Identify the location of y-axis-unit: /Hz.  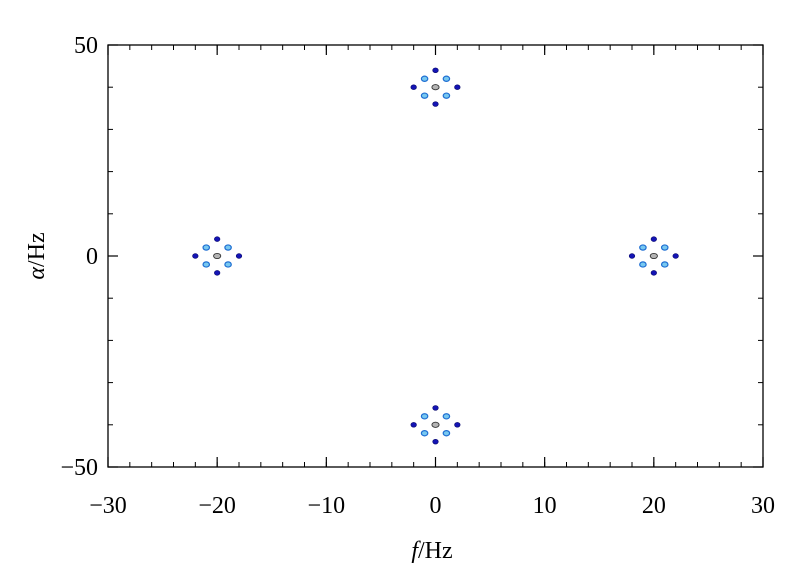
(37, 249).